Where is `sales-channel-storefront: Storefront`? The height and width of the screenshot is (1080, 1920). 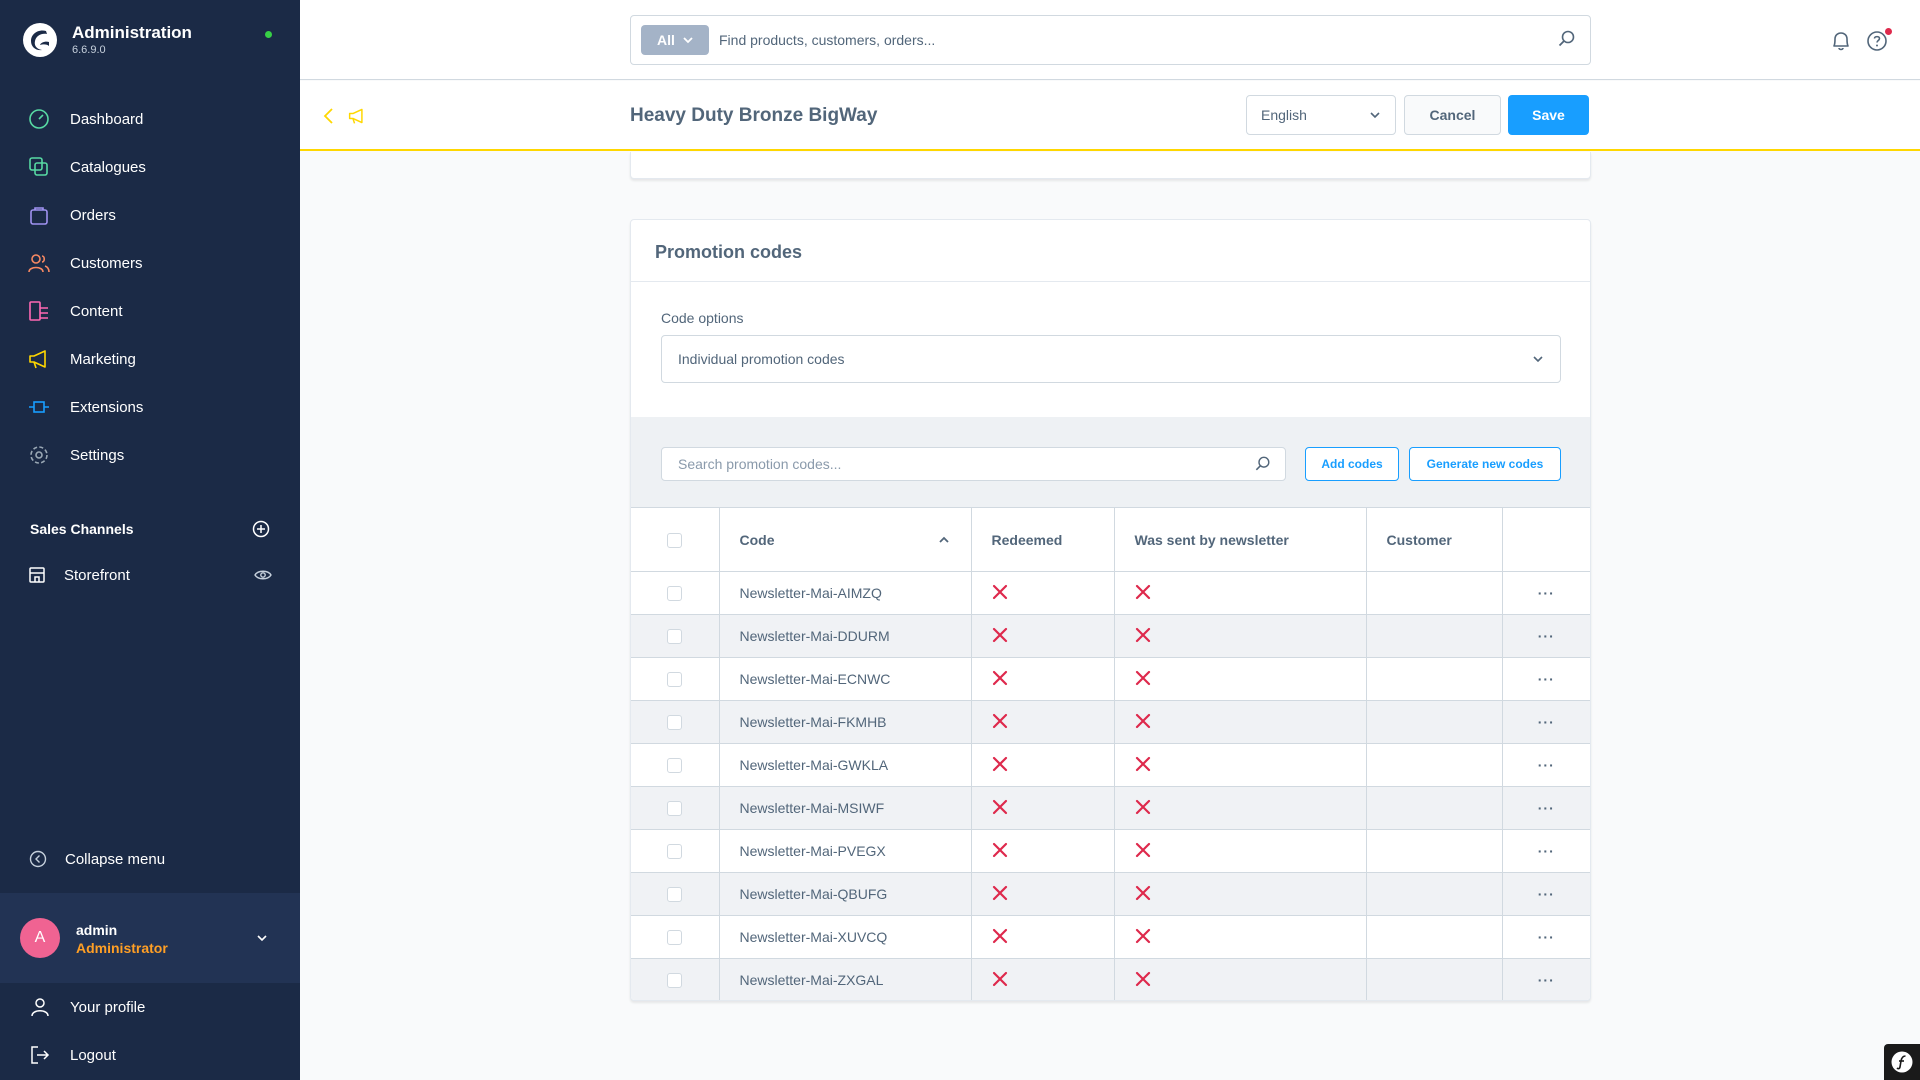 sales-channel-storefront: Storefront is located at coordinates (150, 575).